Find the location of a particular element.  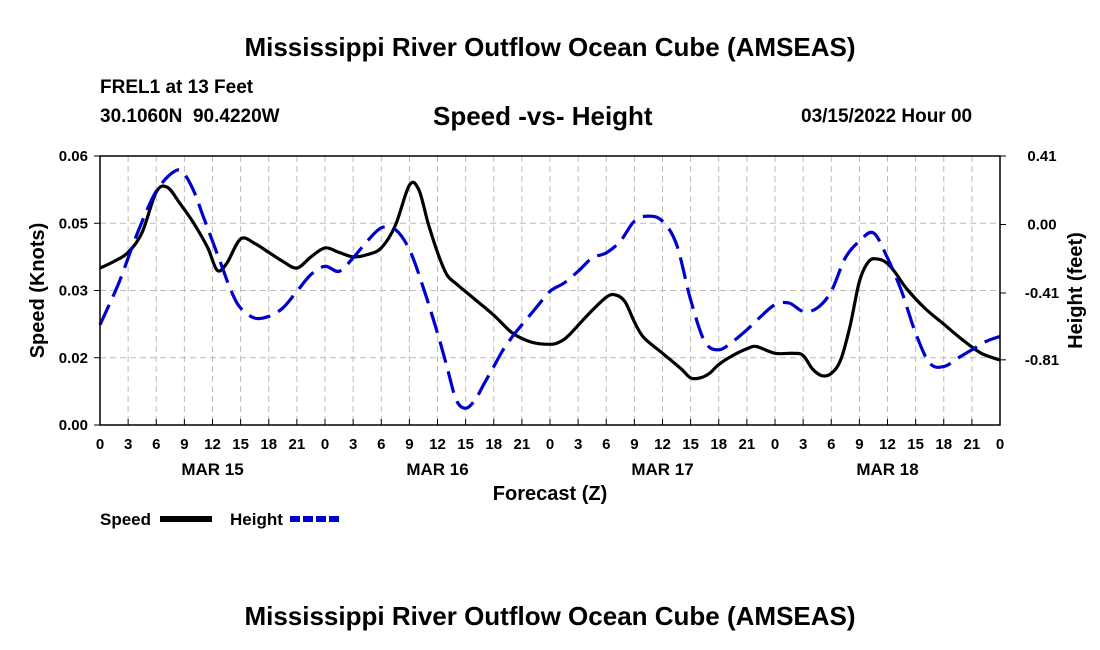

date-label: MAR 17 is located at coordinates (662, 469).